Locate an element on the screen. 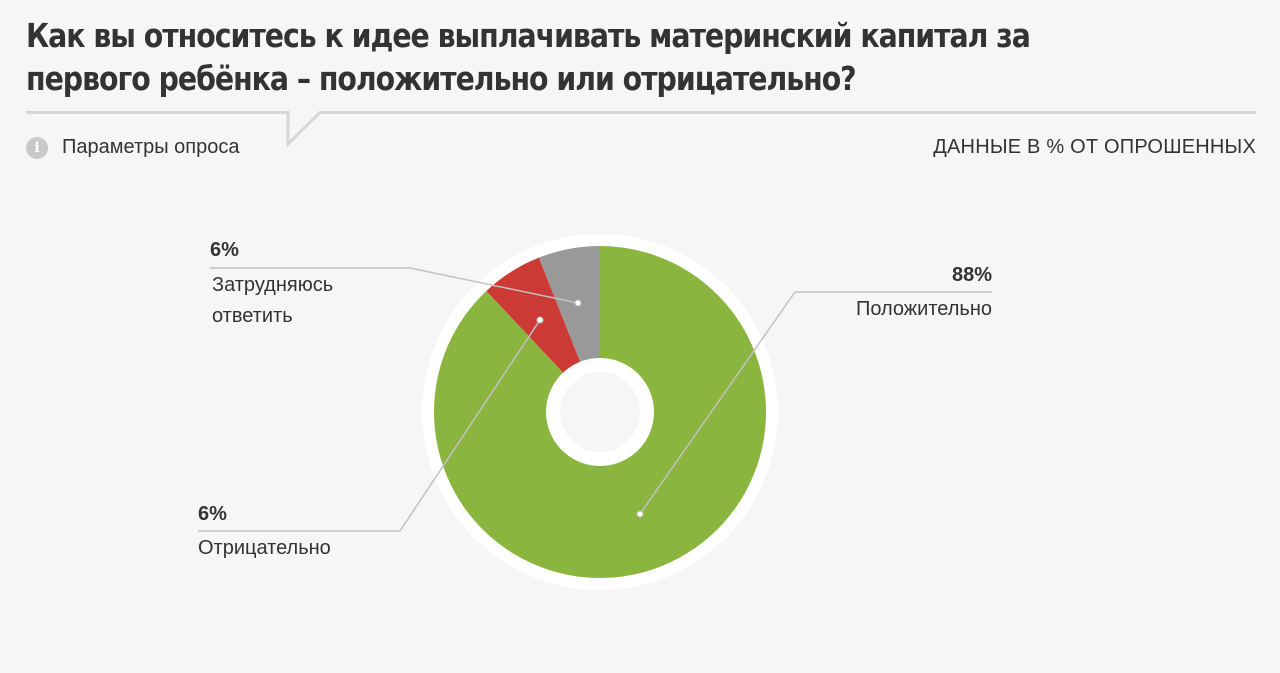 This screenshot has width=1280, height=673. category-label-undecided-line1: Затрудняюсь is located at coordinates (272, 285).